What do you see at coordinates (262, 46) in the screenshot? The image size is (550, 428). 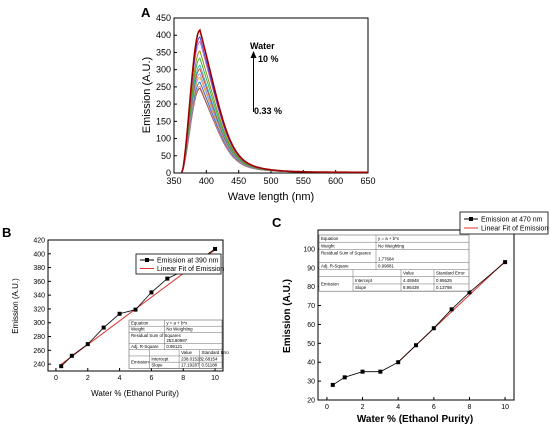 I see `annotation-water-label: Water` at bounding box center [262, 46].